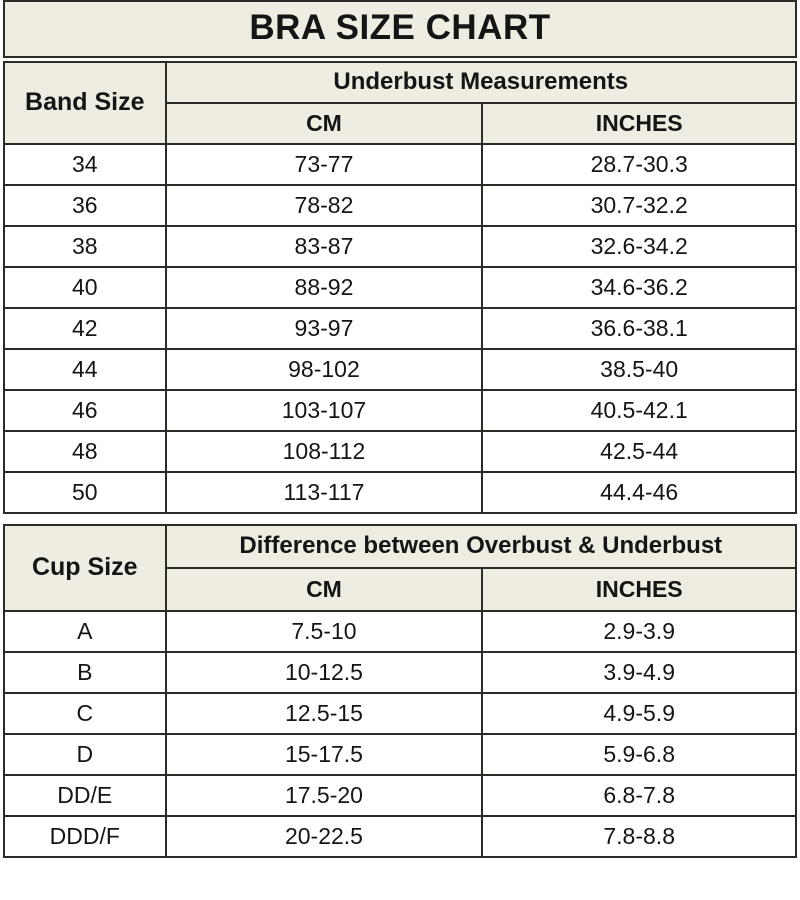 The width and height of the screenshot is (800, 900). I want to click on band-size-cell: 48, so click(85, 451).